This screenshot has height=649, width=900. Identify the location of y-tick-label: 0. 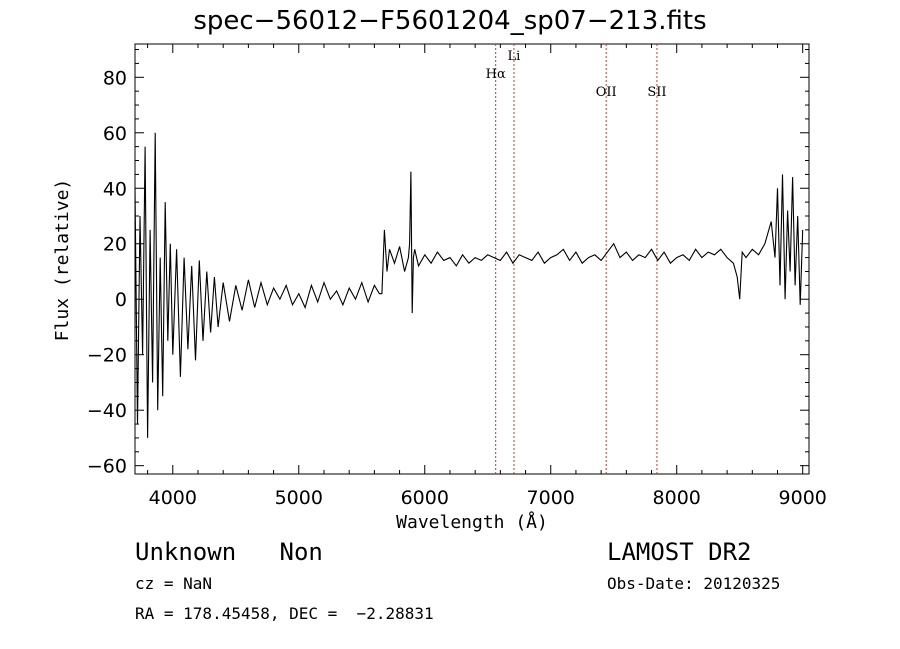
(121, 300).